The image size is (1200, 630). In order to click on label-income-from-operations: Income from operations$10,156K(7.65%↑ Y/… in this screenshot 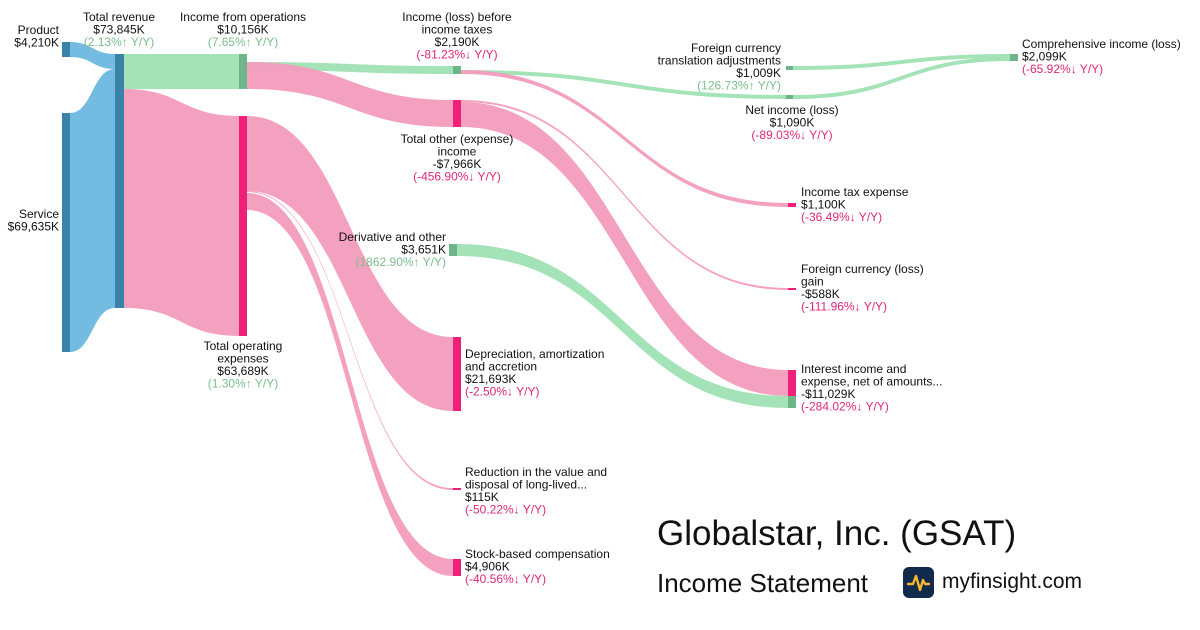, I will do `click(243, 29)`.